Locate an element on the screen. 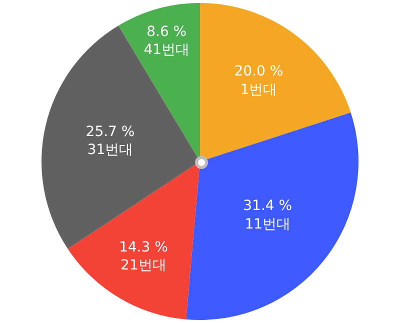 Image resolution: width=400 pixels, height=323 pixels. slice-label: 21번대 is located at coordinates (143, 266).